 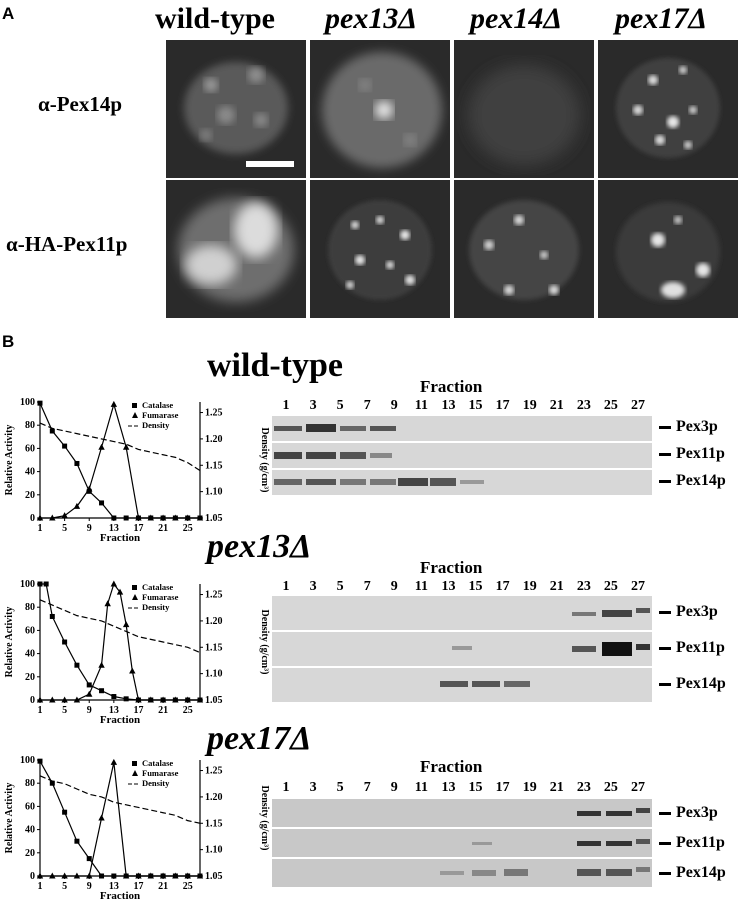 What do you see at coordinates (692, 454) in the screenshot?
I see `band-label-pex11p-wild-type: Pex11p` at bounding box center [692, 454].